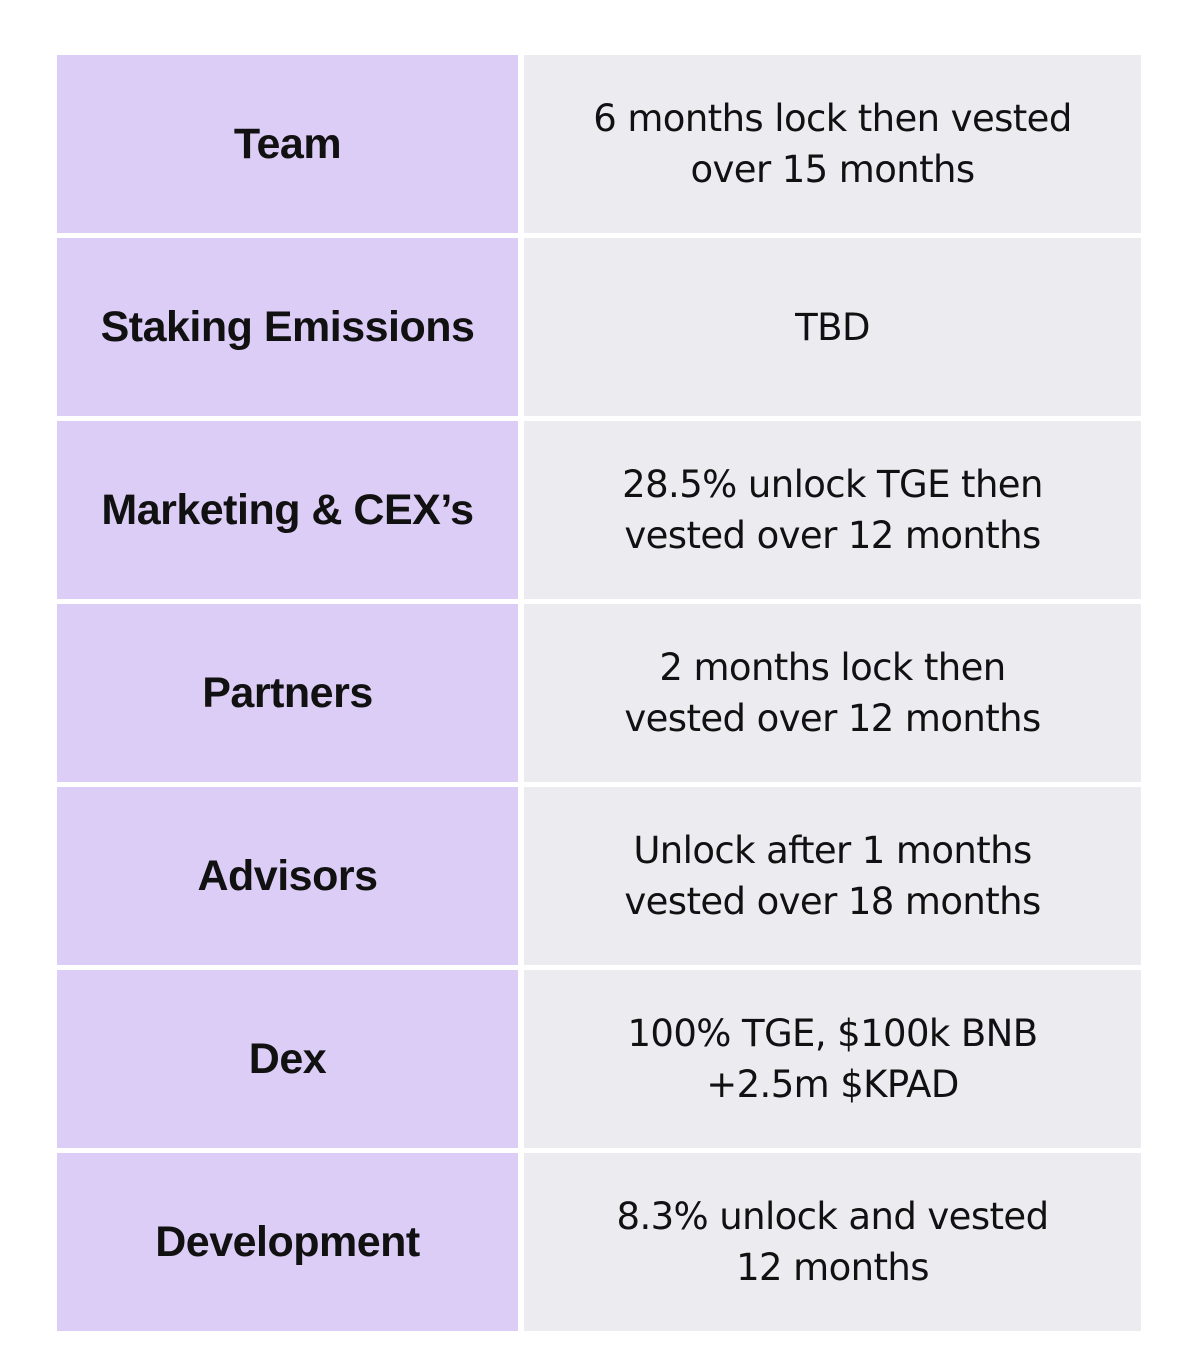  I want to click on row-value-staking-emissions: TBD, so click(832, 327).